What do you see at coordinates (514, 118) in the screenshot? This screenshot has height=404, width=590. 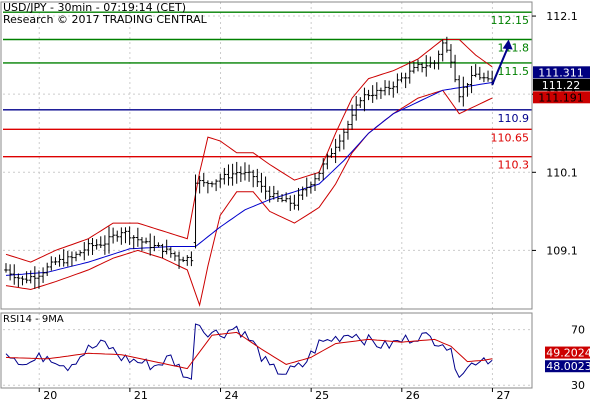 I see `level-label: 110.9` at bounding box center [514, 118].